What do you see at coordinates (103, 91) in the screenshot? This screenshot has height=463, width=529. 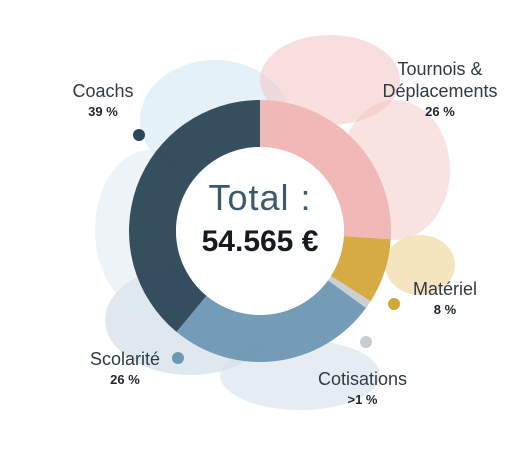 I see `coachs-name: Coachs` at bounding box center [103, 91].